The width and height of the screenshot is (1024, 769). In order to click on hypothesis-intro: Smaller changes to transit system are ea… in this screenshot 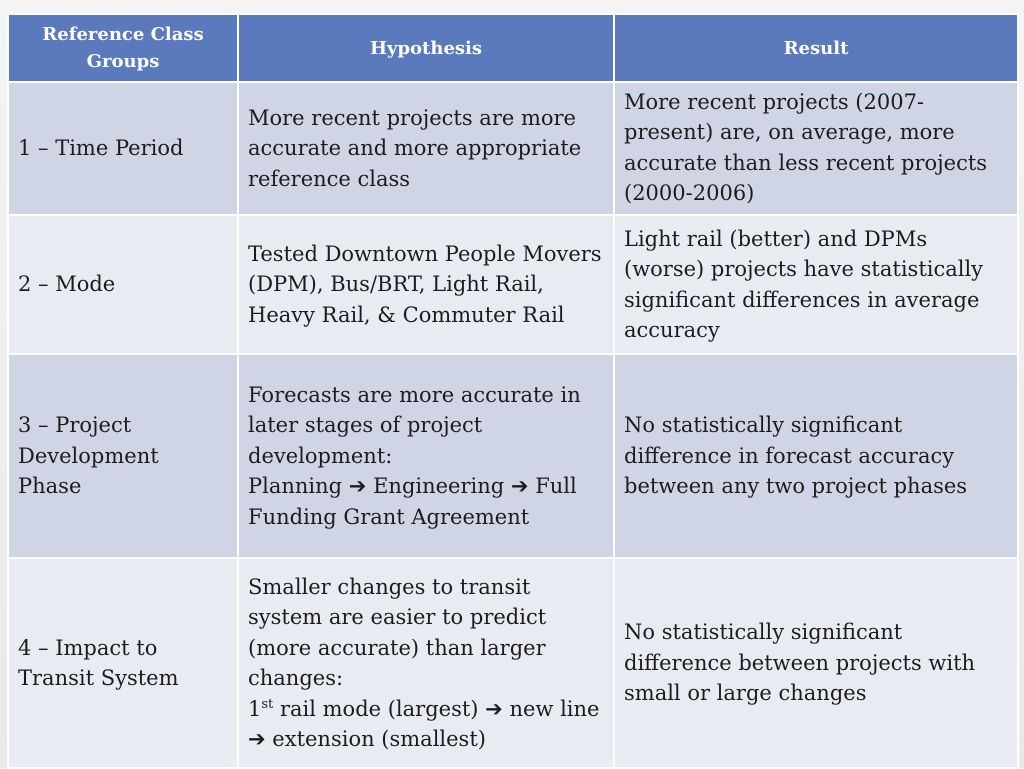, I will do `click(397, 632)`.